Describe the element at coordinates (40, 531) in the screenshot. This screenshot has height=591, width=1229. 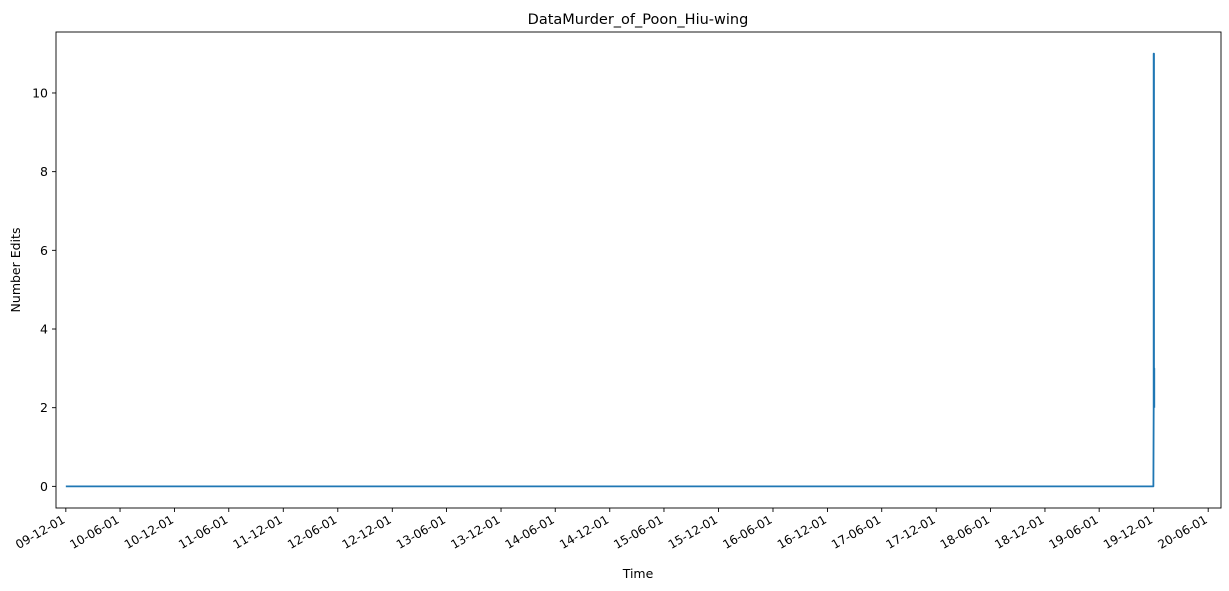
I see `x-tick-label: 09-12-01` at that location.